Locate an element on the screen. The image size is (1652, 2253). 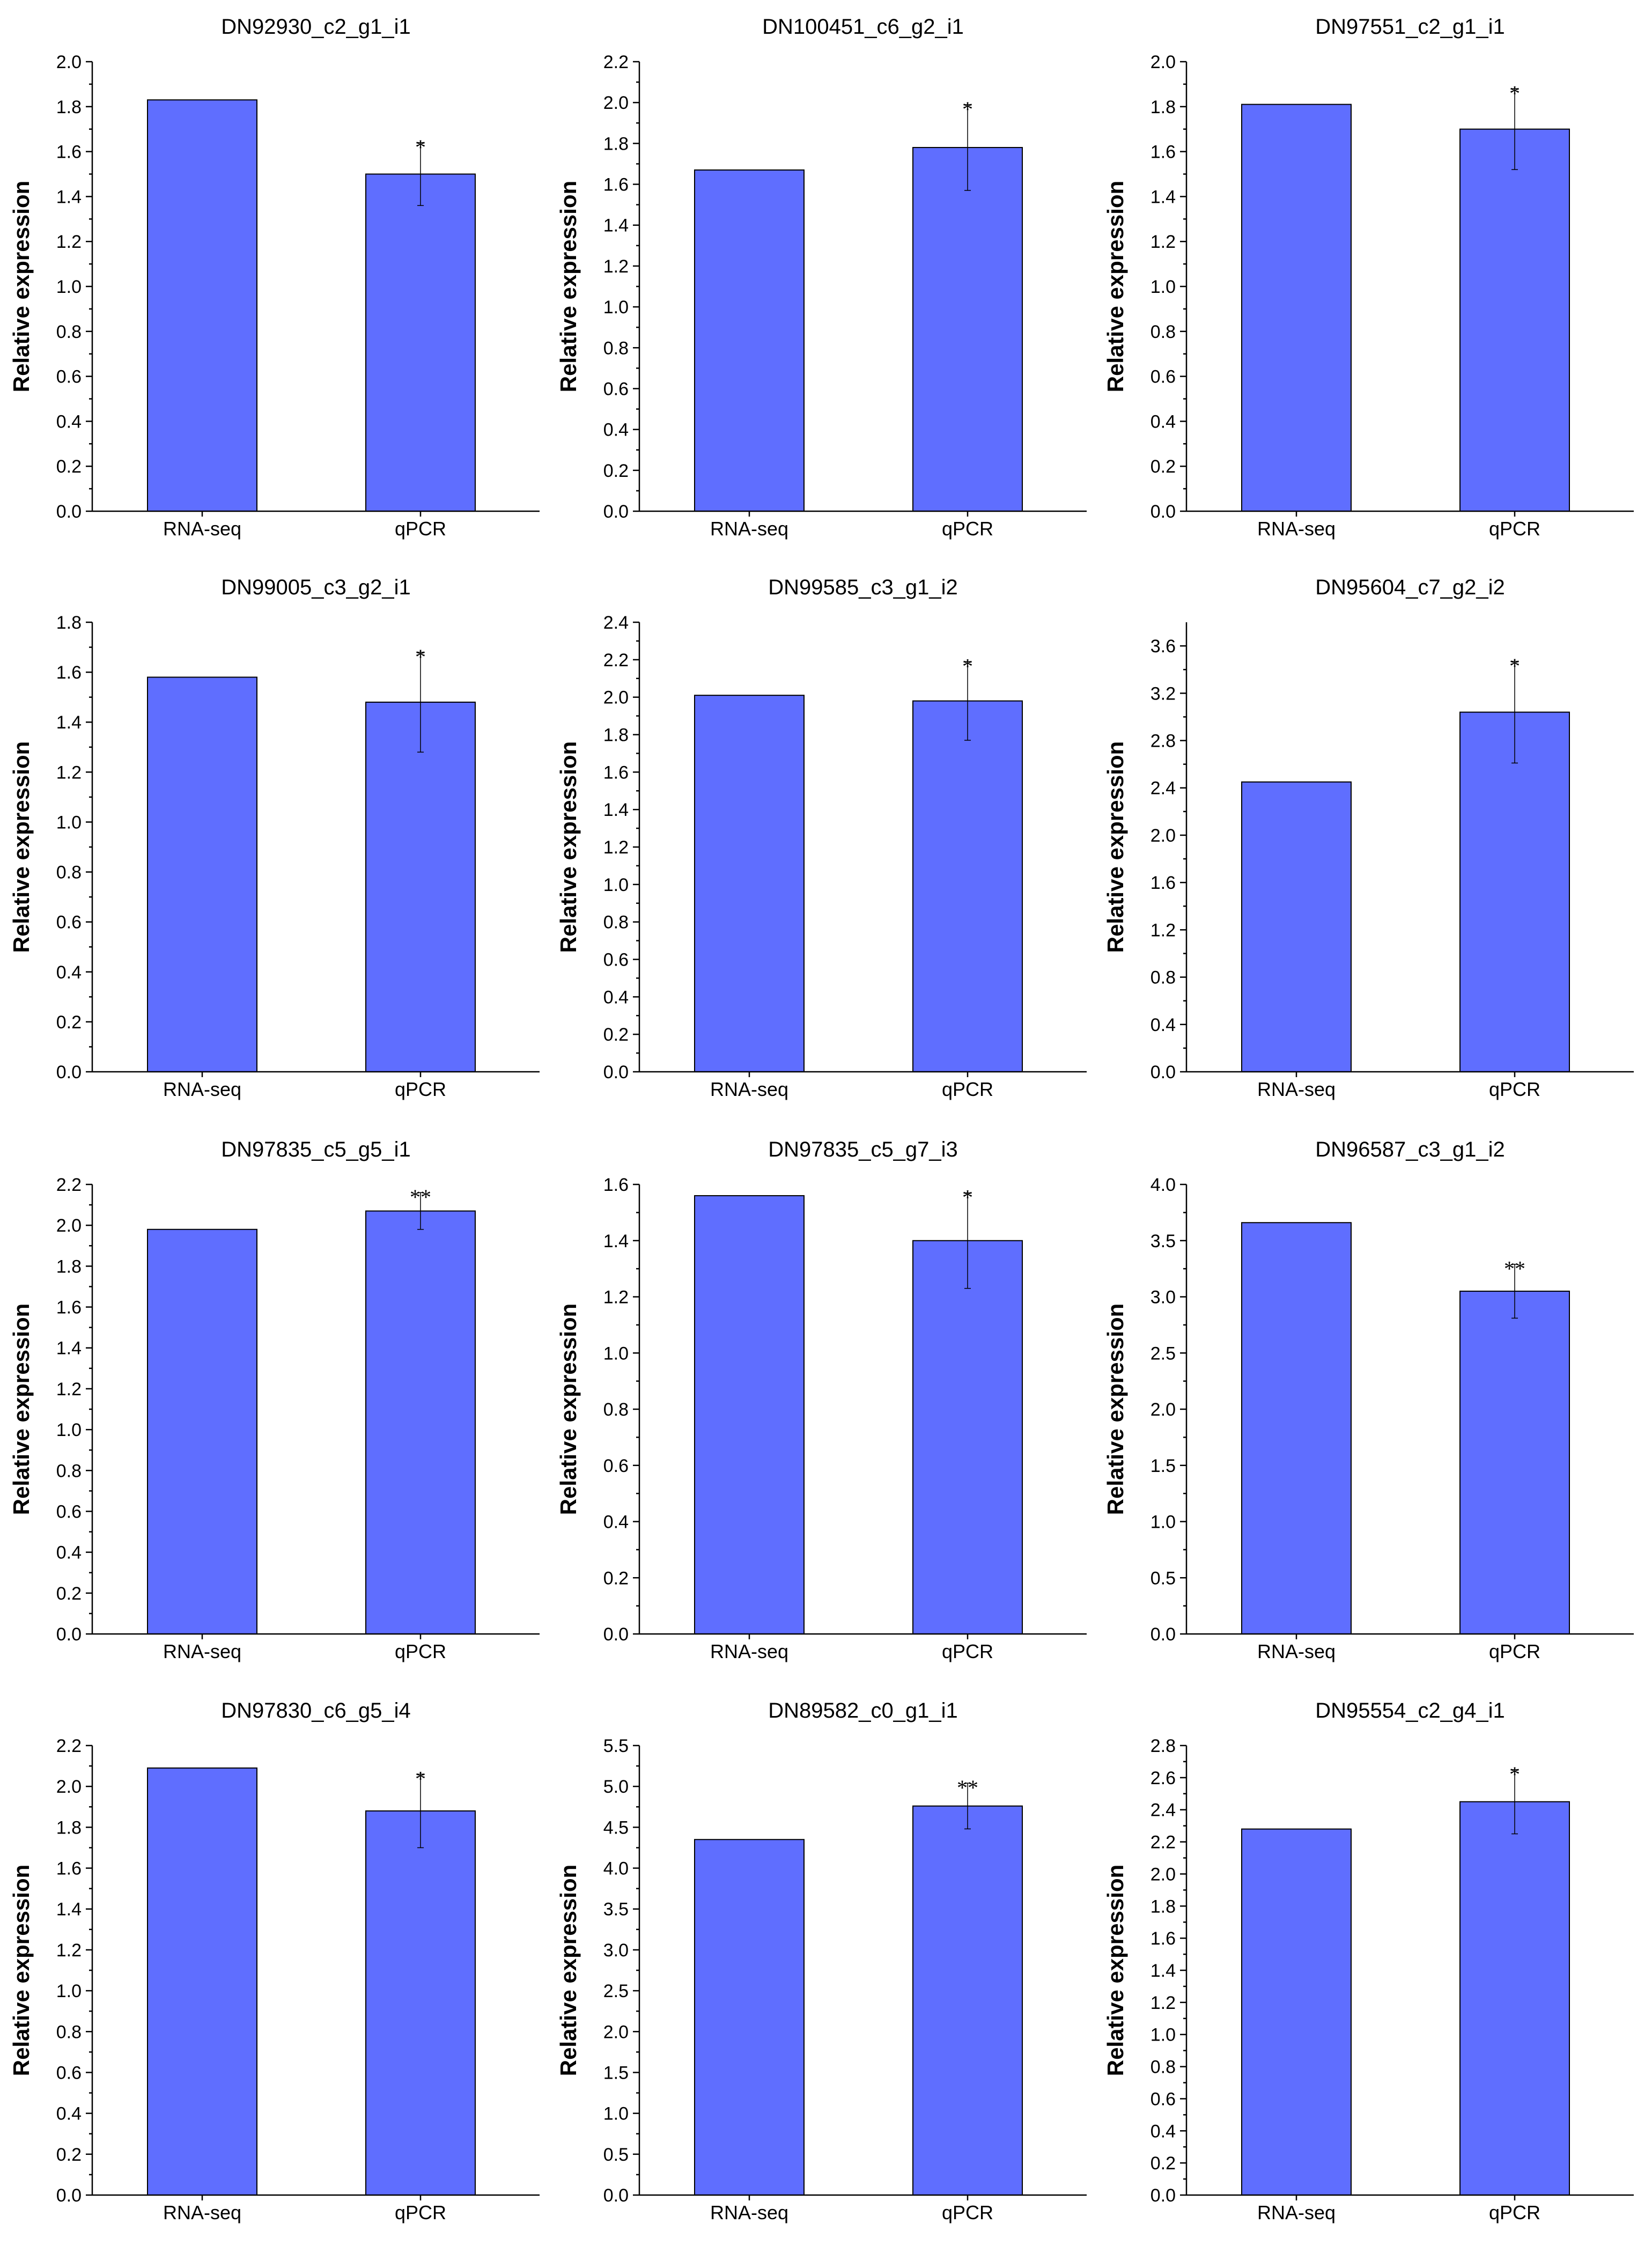
chart-title: DN95604_c7_g2_i2 is located at coordinates (1410, 587).